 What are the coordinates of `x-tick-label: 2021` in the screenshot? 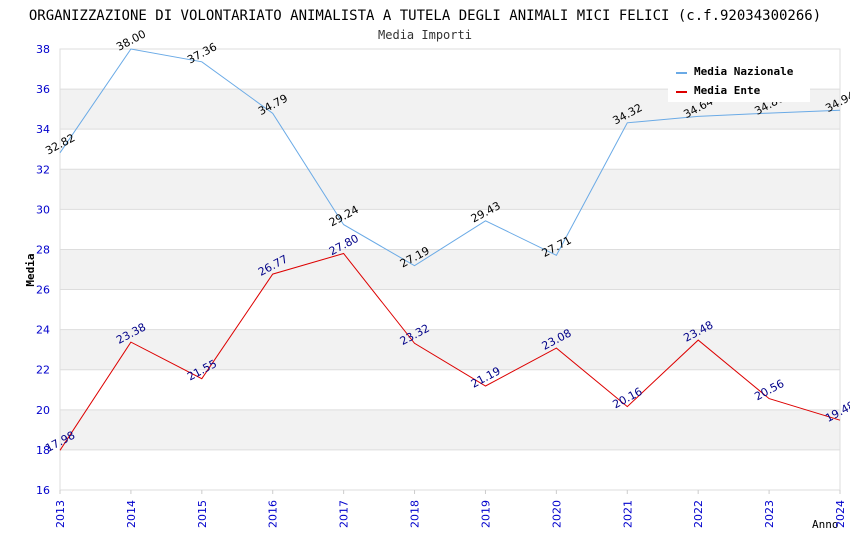 It's located at (627, 514).